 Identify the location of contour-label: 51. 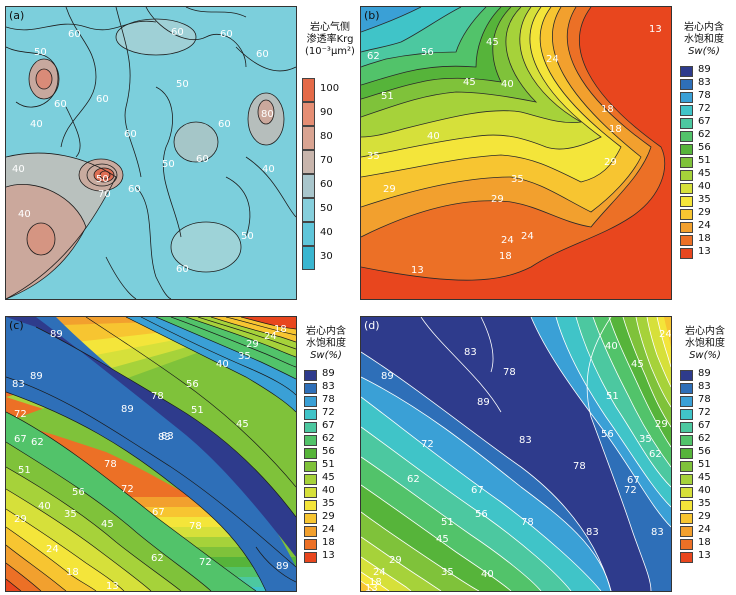
(197, 410).